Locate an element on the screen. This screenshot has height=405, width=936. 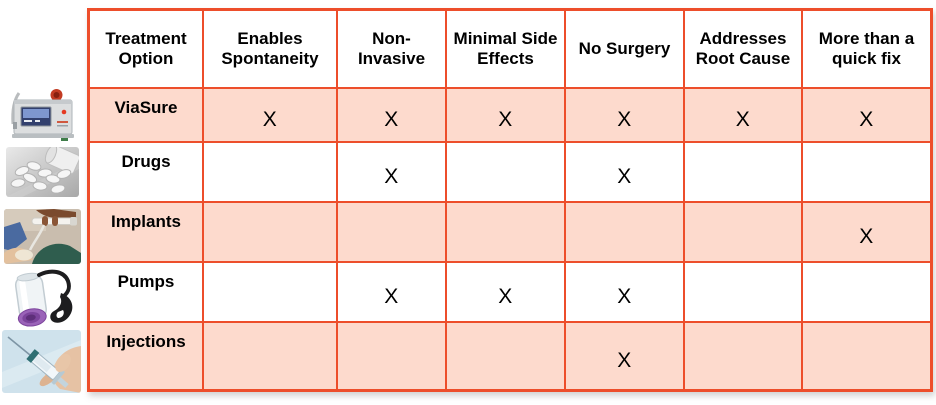
cell-drugs-non-invasive: X is located at coordinates (392, 173).